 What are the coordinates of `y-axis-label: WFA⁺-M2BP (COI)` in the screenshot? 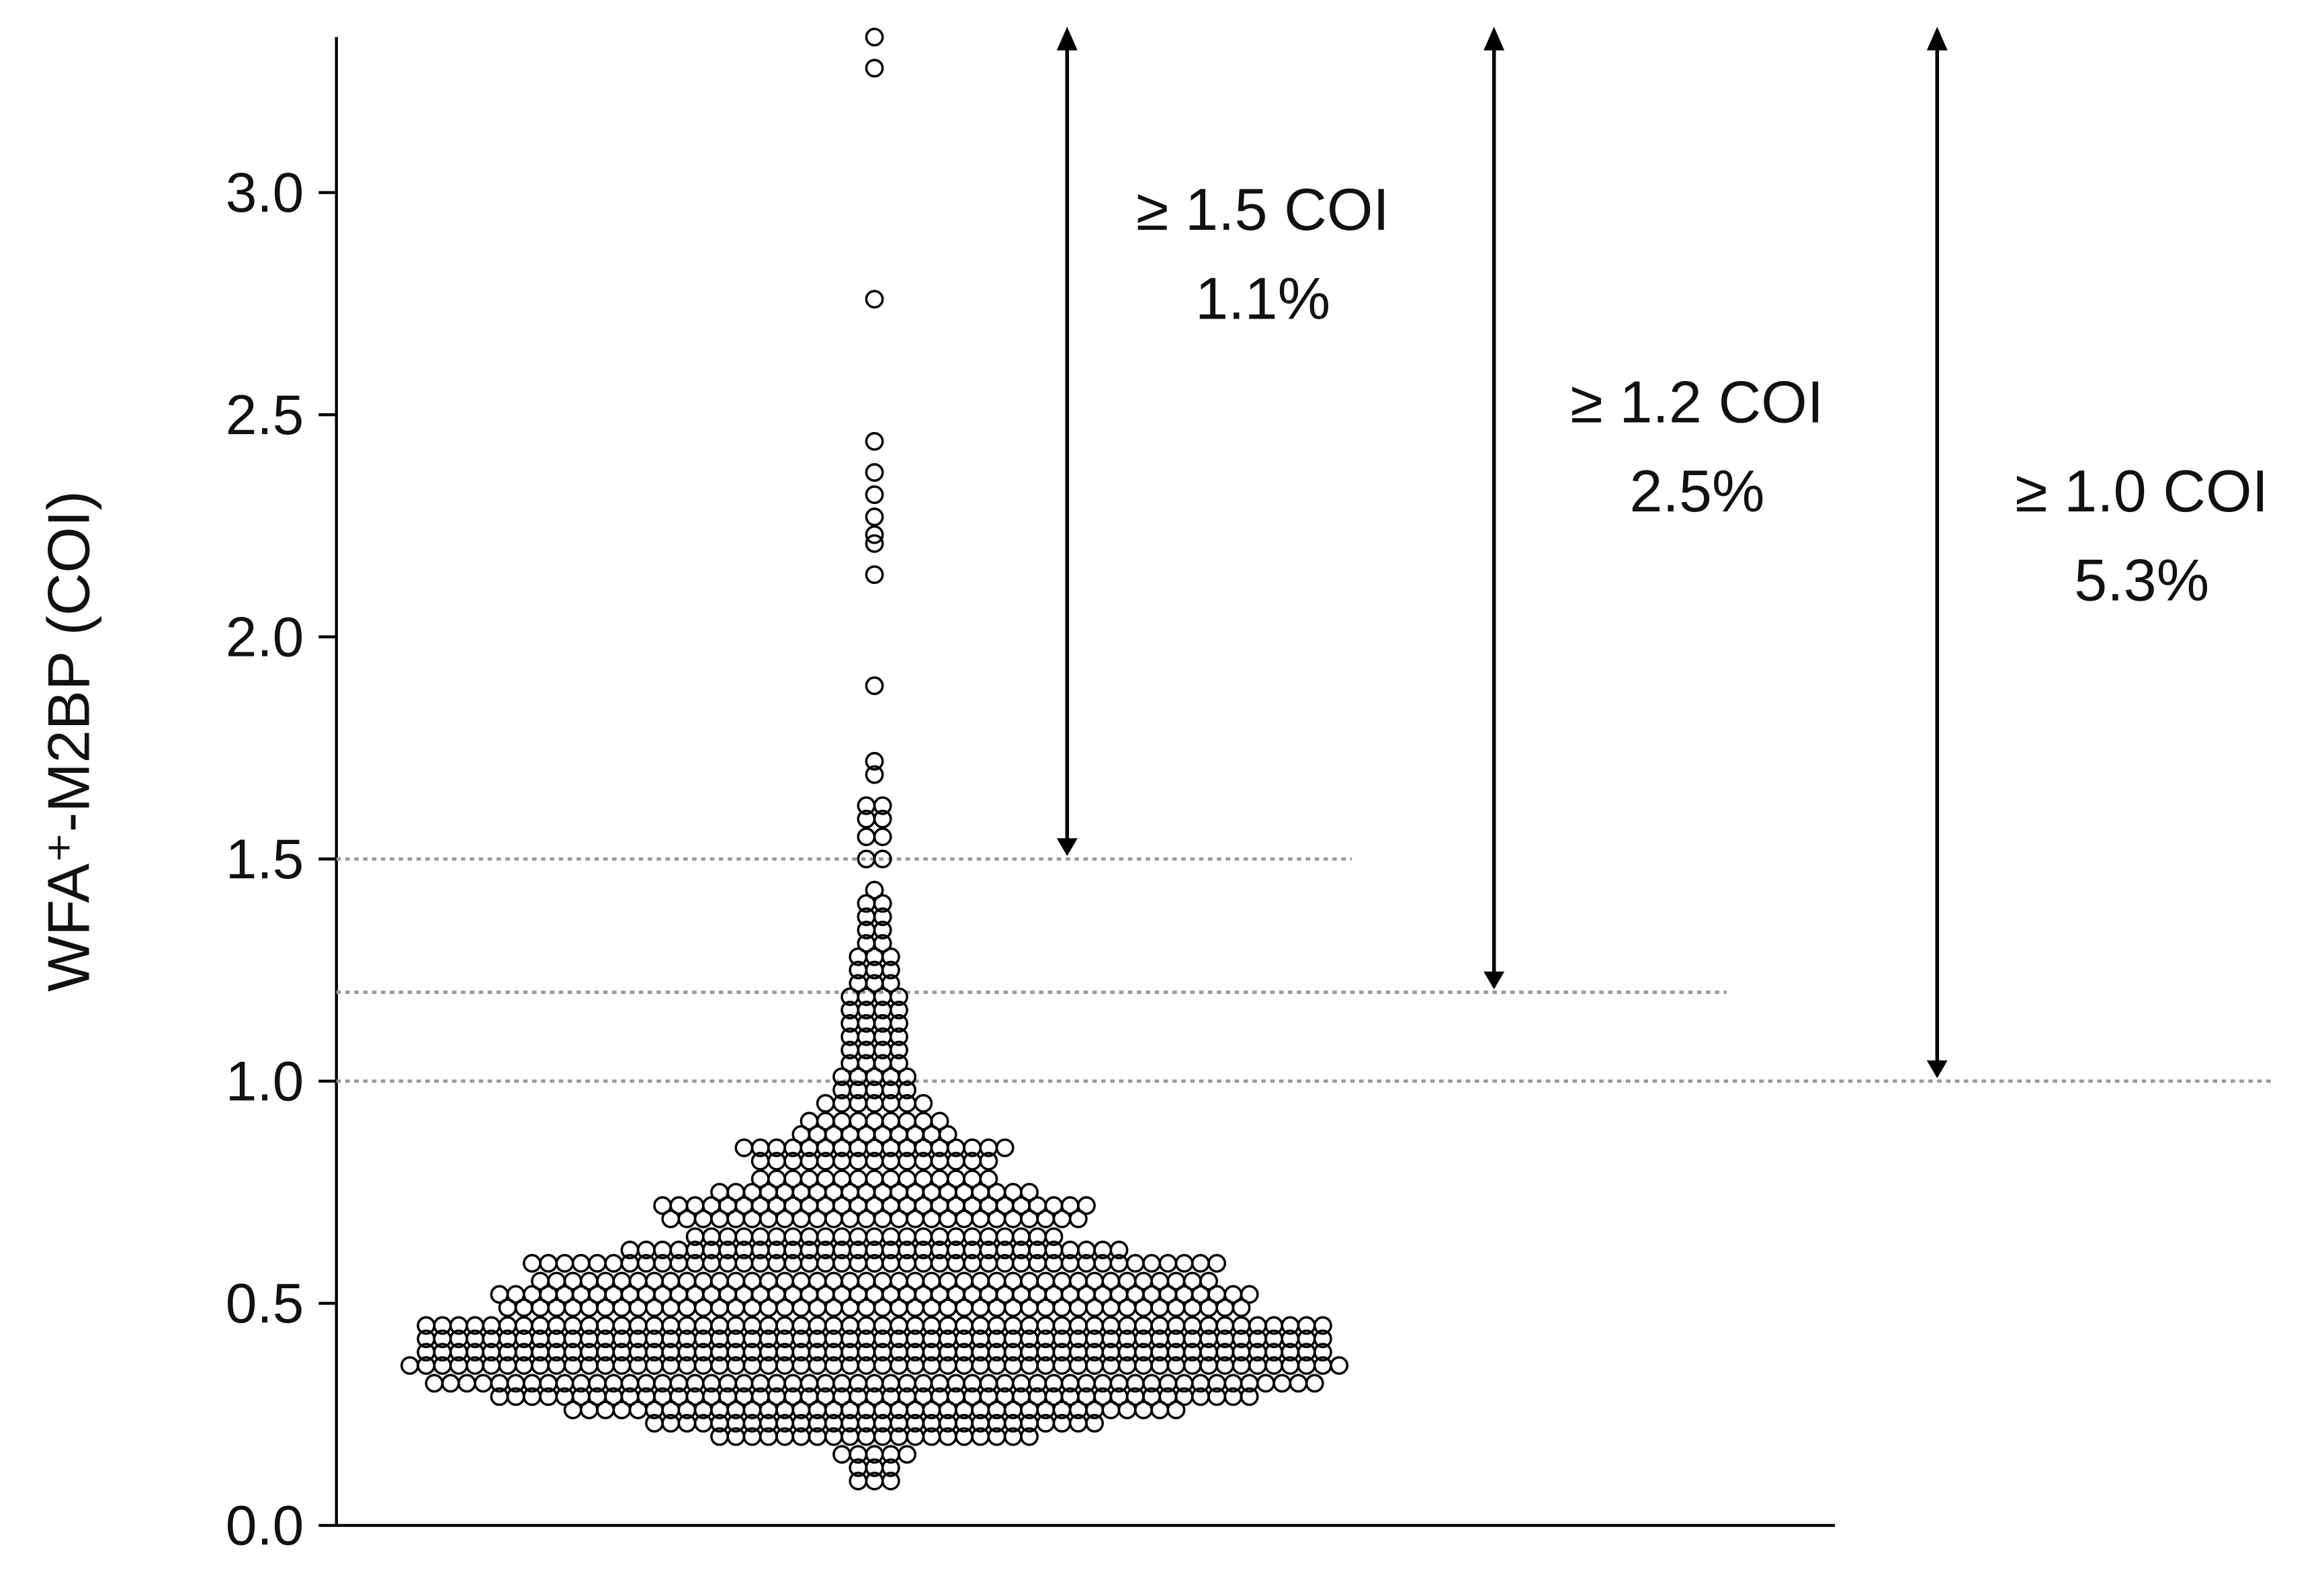 It's located at (68, 741).